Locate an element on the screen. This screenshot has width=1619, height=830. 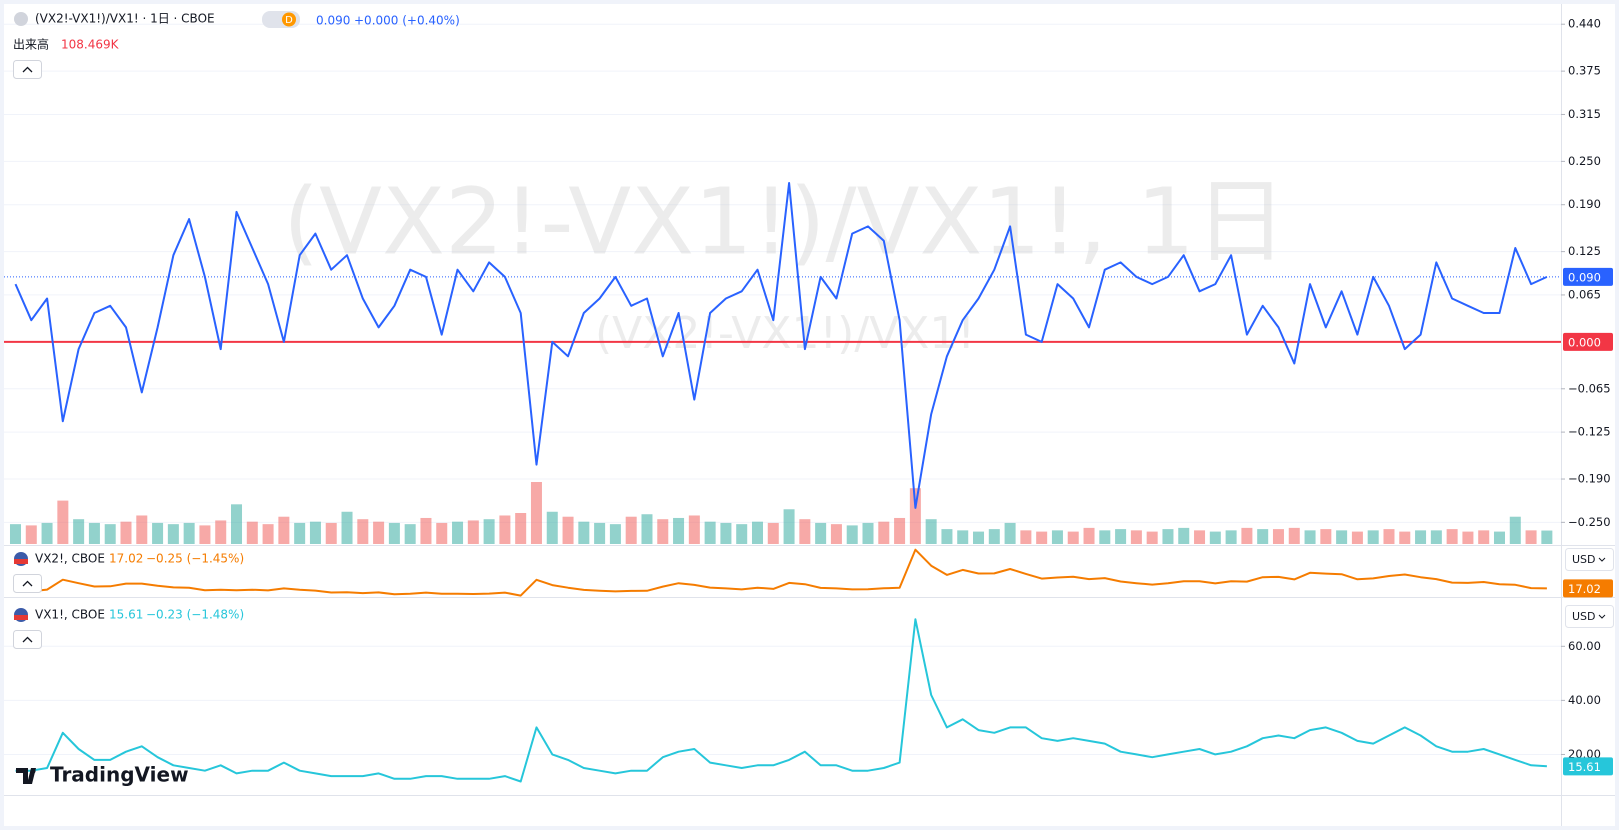
flag-stripe is located at coordinates (21, 561).